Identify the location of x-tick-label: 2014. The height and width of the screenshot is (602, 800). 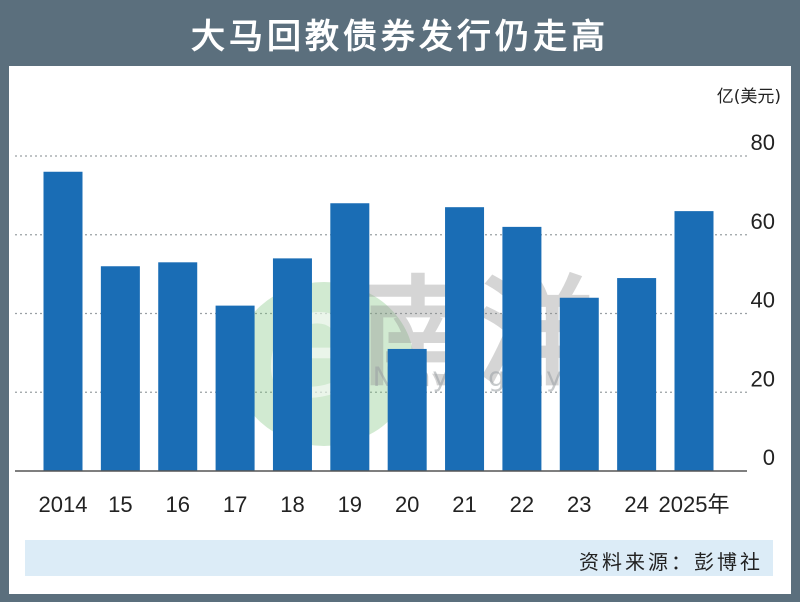
(63, 504).